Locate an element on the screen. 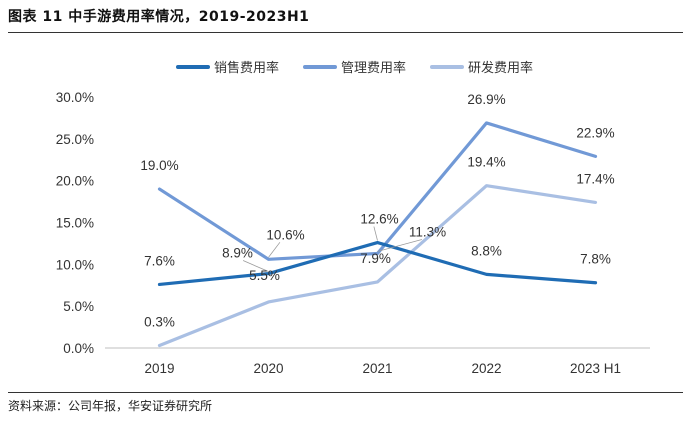 This screenshot has width=691, height=428. data-label-rnd: 5.5% is located at coordinates (264, 275).